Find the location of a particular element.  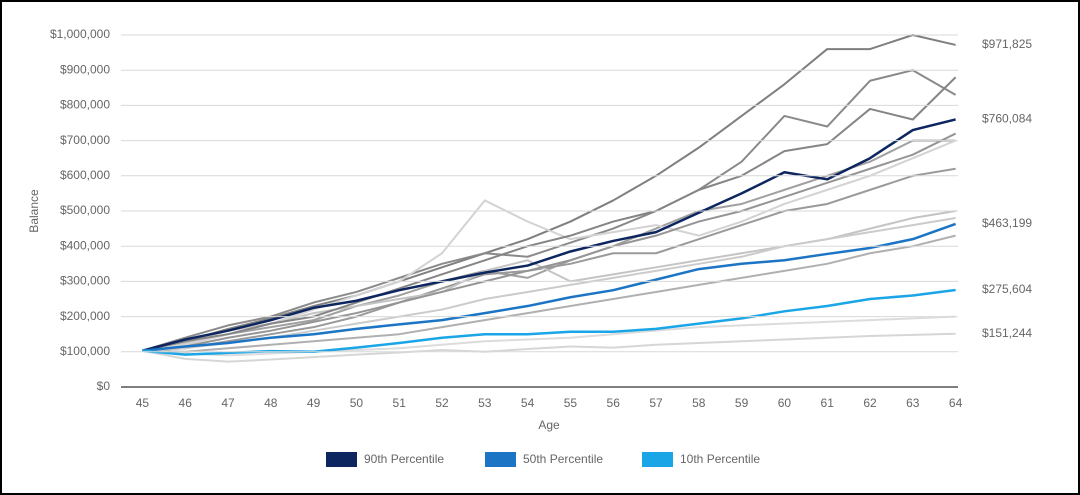

x-tick-label: 49 is located at coordinates (314, 403).